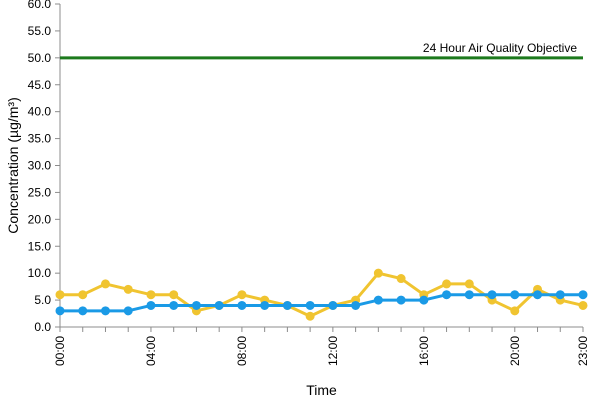  Describe the element at coordinates (321, 346) in the screenshot. I see `x-axis-ticks: 00:00 04:00 08:00 12:00 16:00 20:00 23:00` at that location.